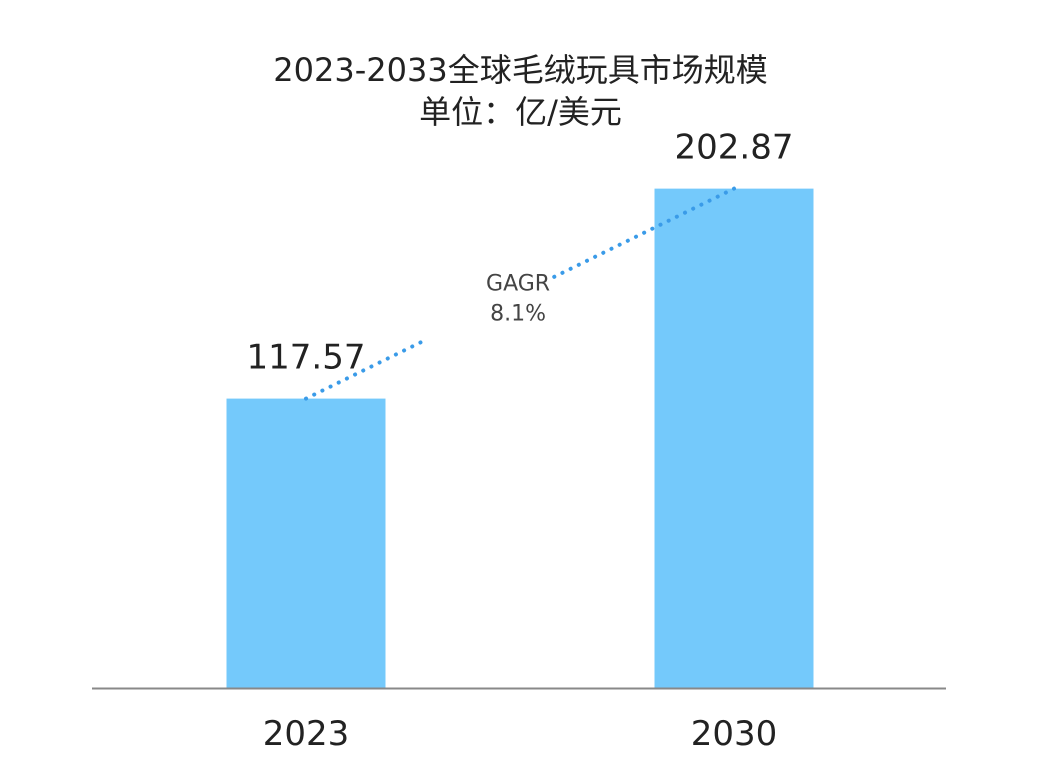  Describe the element at coordinates (734, 148) in the screenshot. I see `value-label-2030: 202.87` at that location.